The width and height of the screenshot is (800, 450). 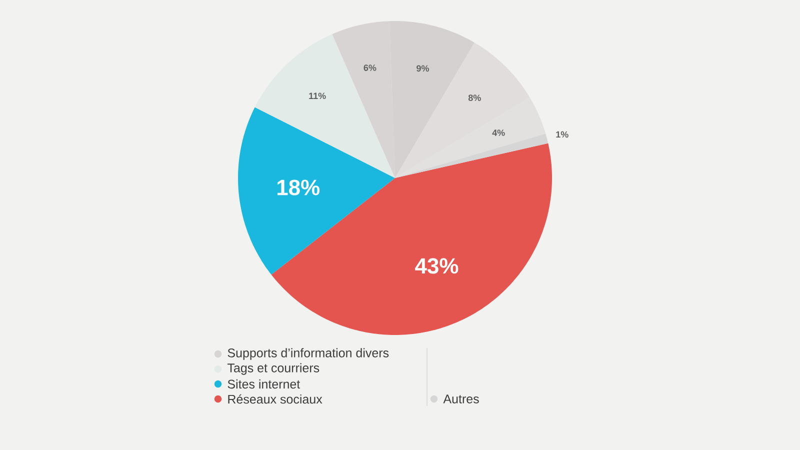 What do you see at coordinates (275, 399) in the screenshot?
I see `legend-label: Réseaux sociaux` at bounding box center [275, 399].